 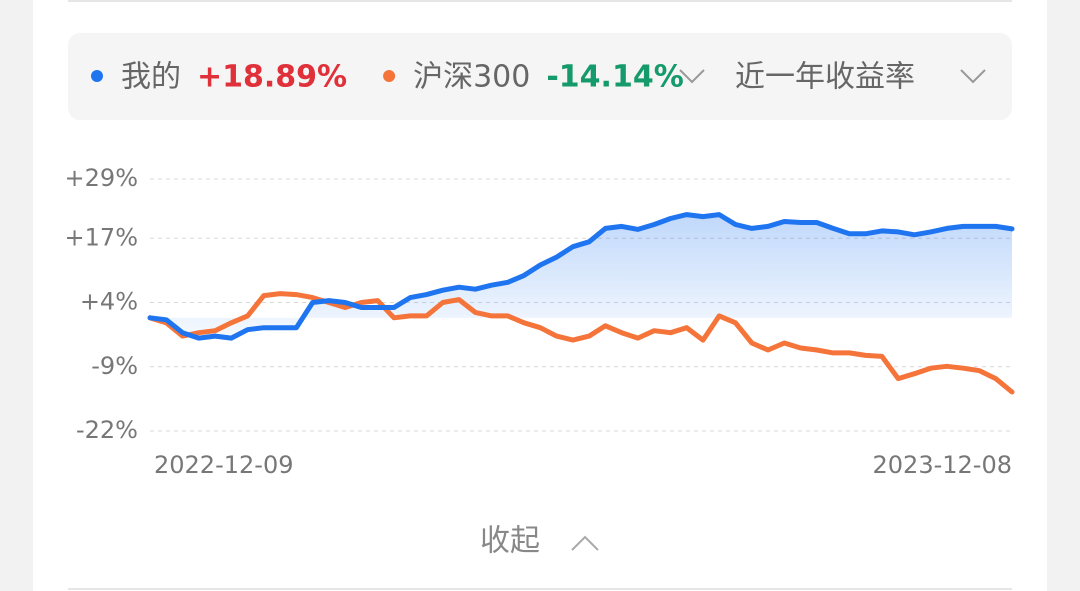 I want to click on y-tick-label: -22%, so click(x=107, y=430).